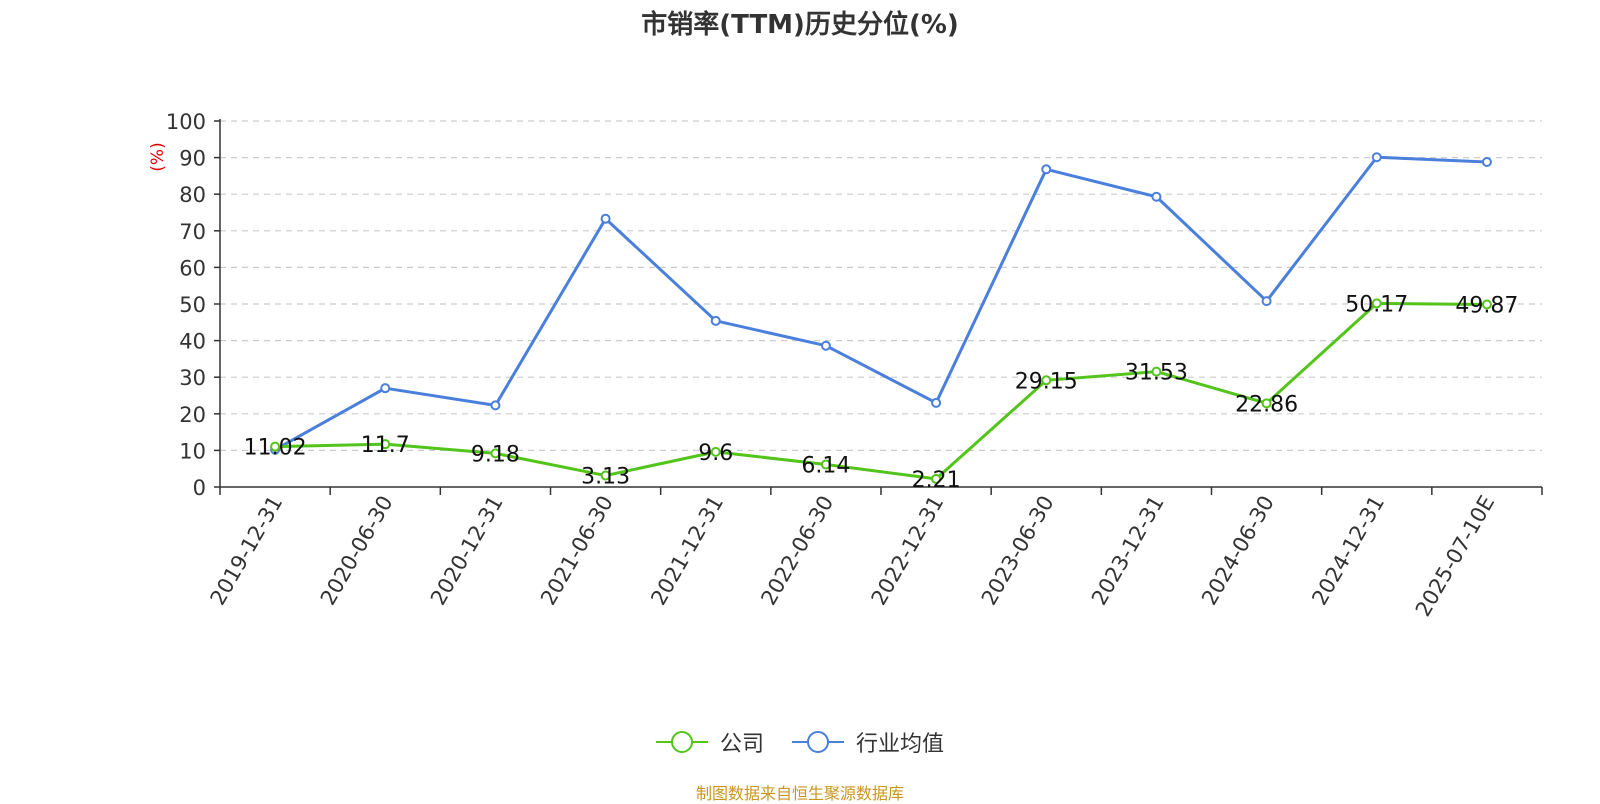 The width and height of the screenshot is (1600, 804). What do you see at coordinates (357, 551) in the screenshot?
I see `x-tick-label-2020-06-30: 2020-06-30` at bounding box center [357, 551].